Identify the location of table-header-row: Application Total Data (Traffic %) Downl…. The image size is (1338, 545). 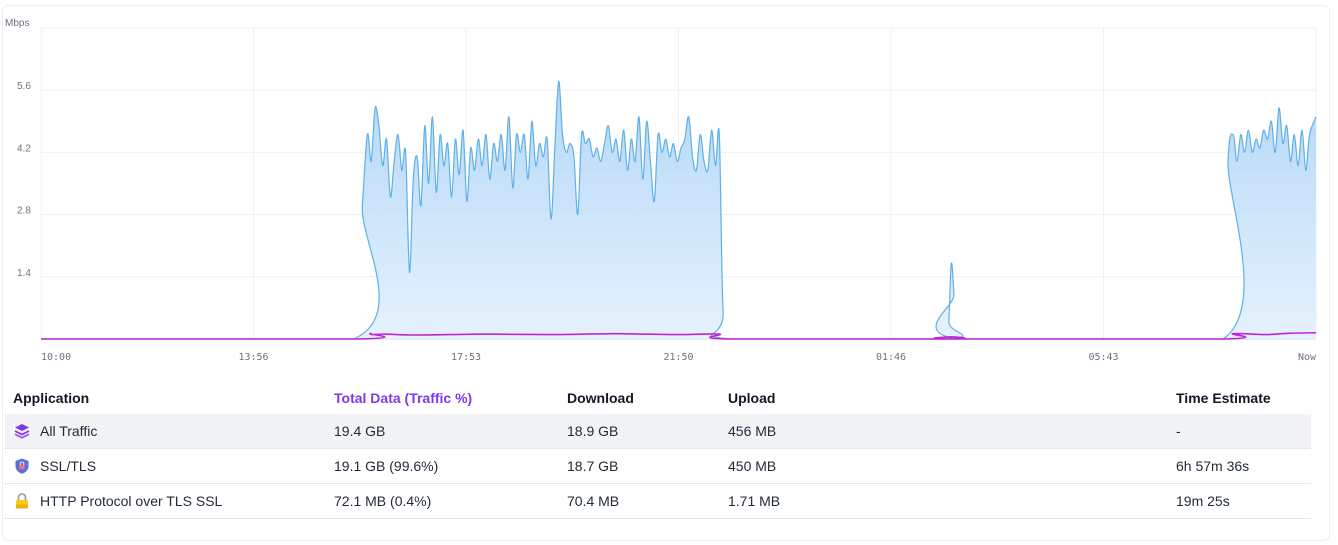
(658, 397).